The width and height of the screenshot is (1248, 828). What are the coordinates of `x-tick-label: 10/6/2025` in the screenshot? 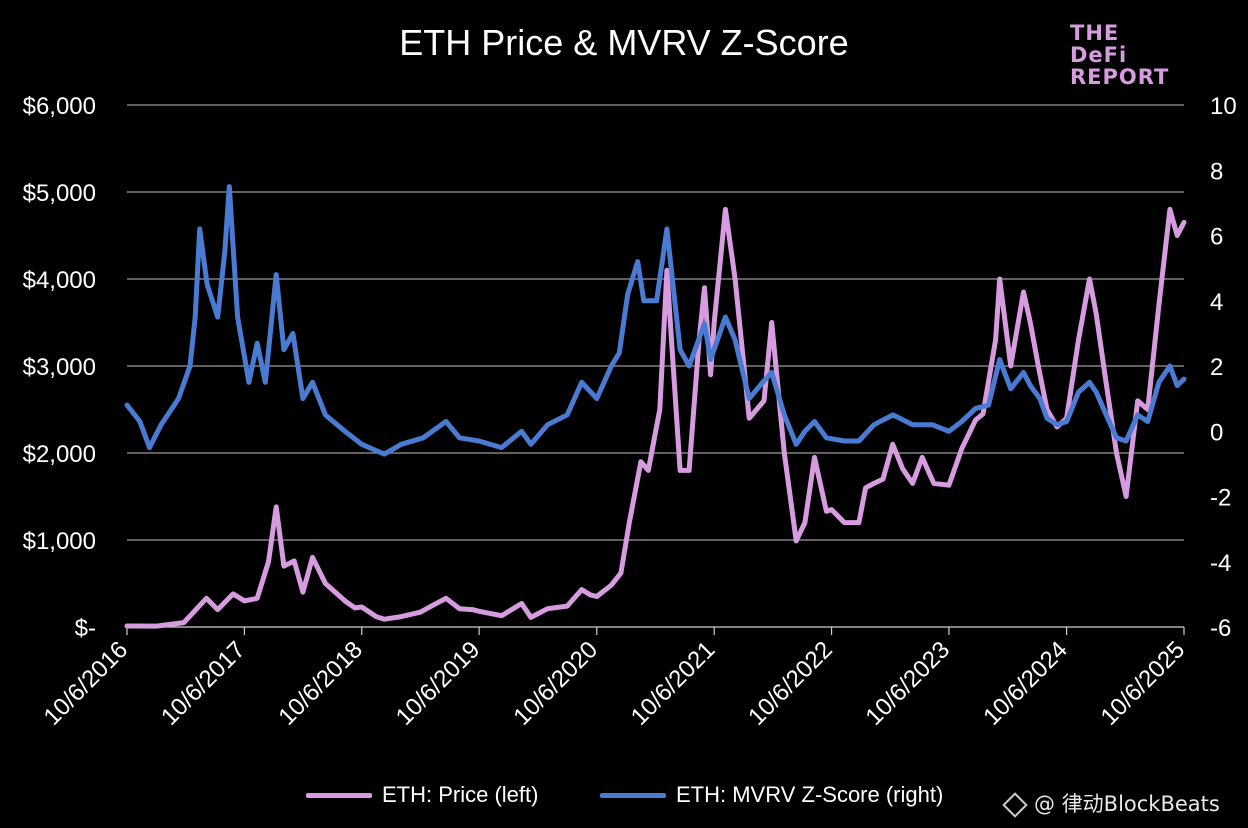 It's located at (1143, 683).